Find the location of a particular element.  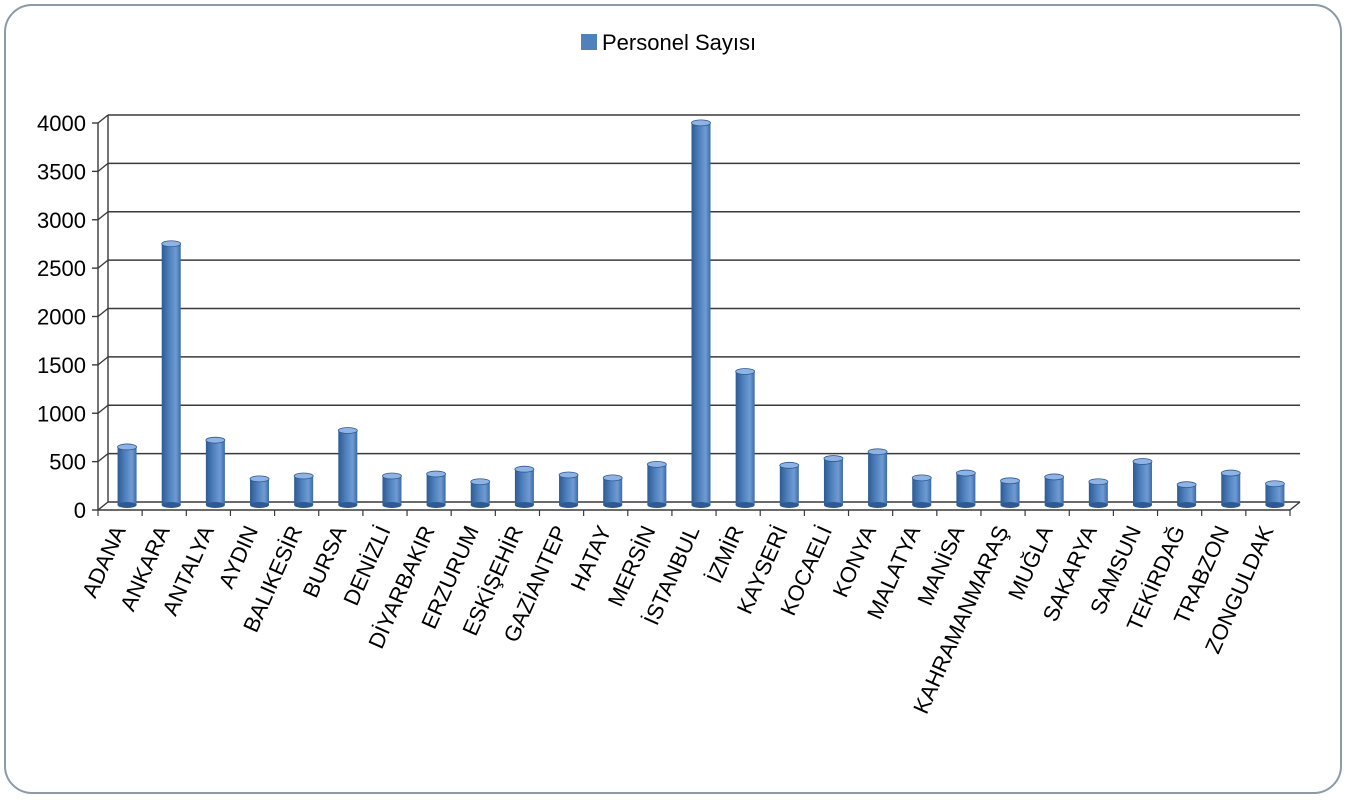

y-tick-labels: 0 500 1000 1500 2000 2500 3000 3500 4000 is located at coordinates (61, 317).